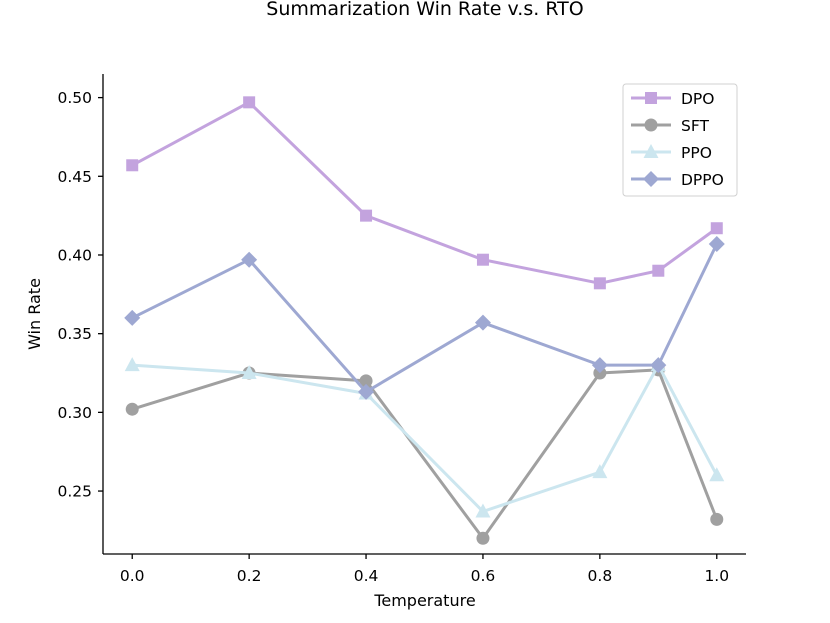  What do you see at coordinates (74, 413) in the screenshot?
I see `y-tick-label: 0.30` at bounding box center [74, 413].